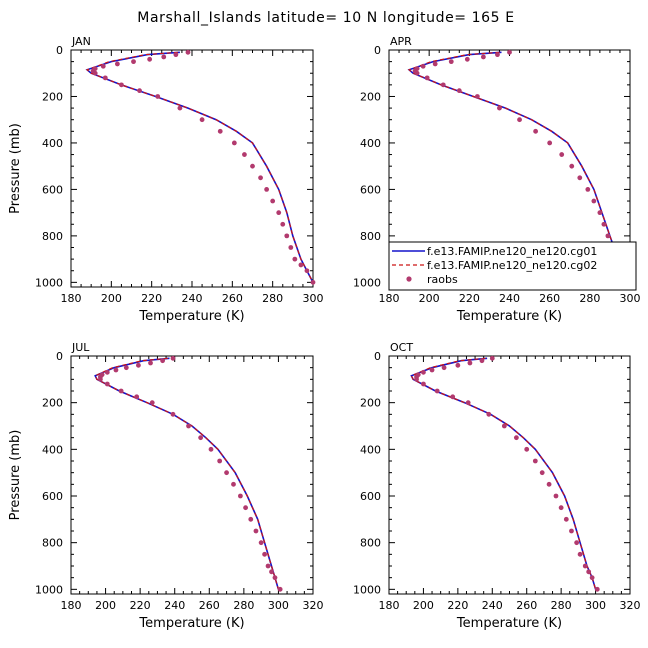 This screenshot has height=648, width=648. What do you see at coordinates (370, 236) in the screenshot?
I see `y-tick-label: 800` at bounding box center [370, 236].